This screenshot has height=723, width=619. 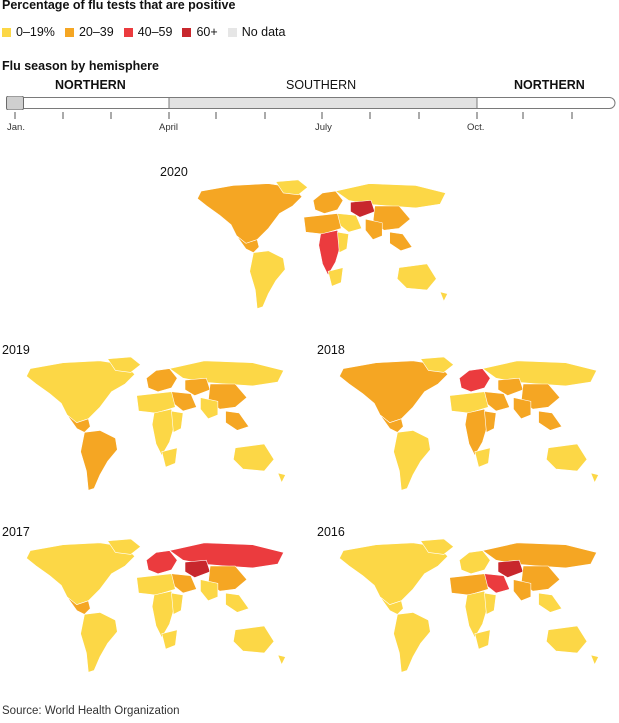 What do you see at coordinates (207, 32) in the screenshot?
I see `legend-label: 60+` at bounding box center [207, 32].